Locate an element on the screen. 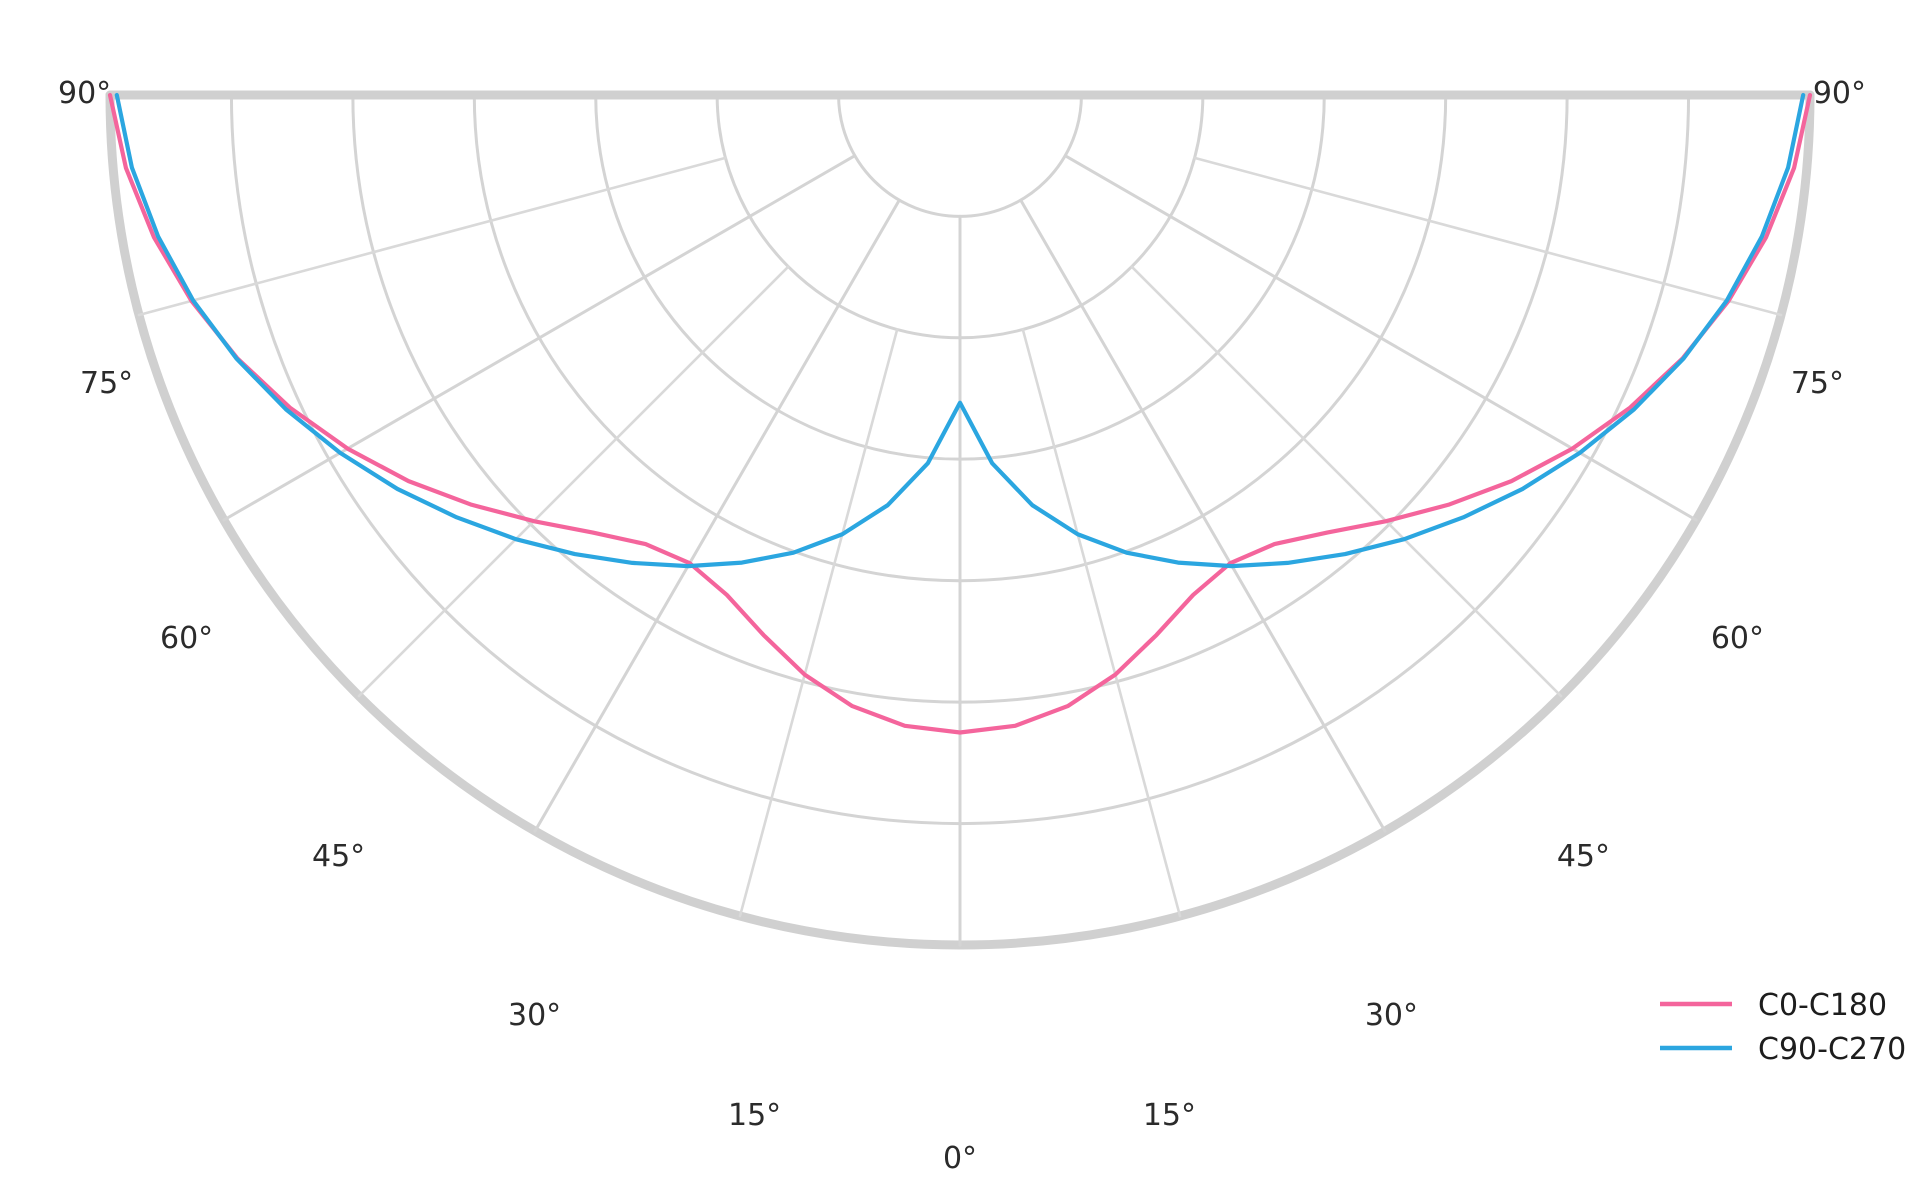 The image size is (1920, 1177). angle-label-right-0: 15° is located at coordinates (1169, 1115).